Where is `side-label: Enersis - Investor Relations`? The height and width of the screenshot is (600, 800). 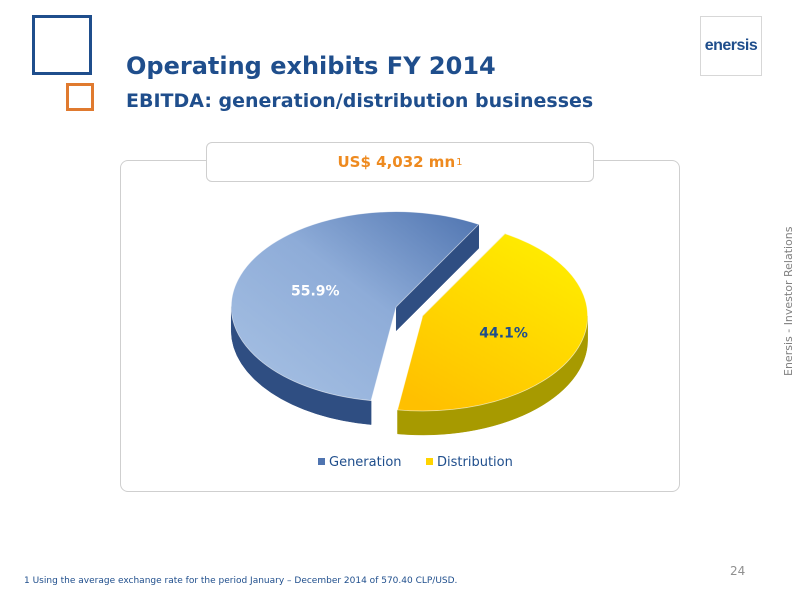 side-label: Enersis - Investor Relations is located at coordinates (788, 301).